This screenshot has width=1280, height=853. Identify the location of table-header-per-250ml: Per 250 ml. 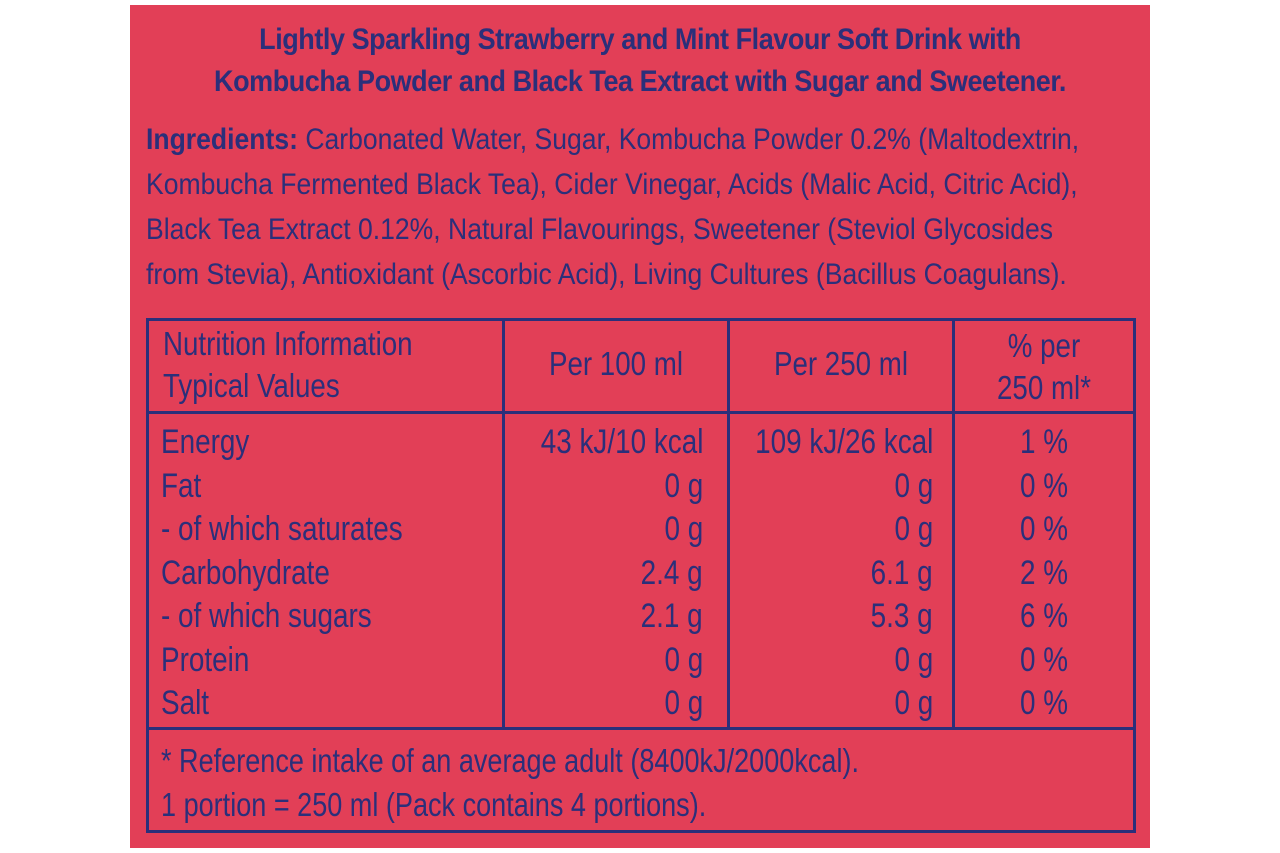
(841, 363).